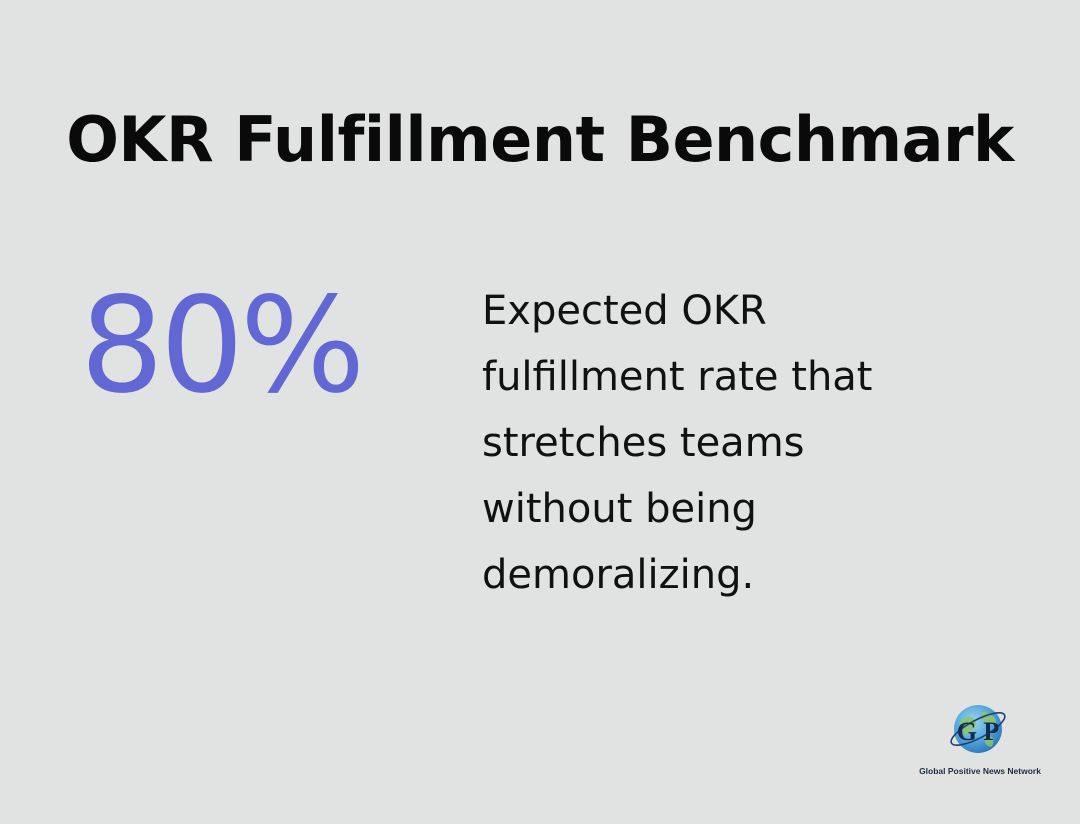 The width and height of the screenshot is (1080, 824). Describe the element at coordinates (980, 771) in the screenshot. I see `logo-text: Global Positive News Network` at that location.